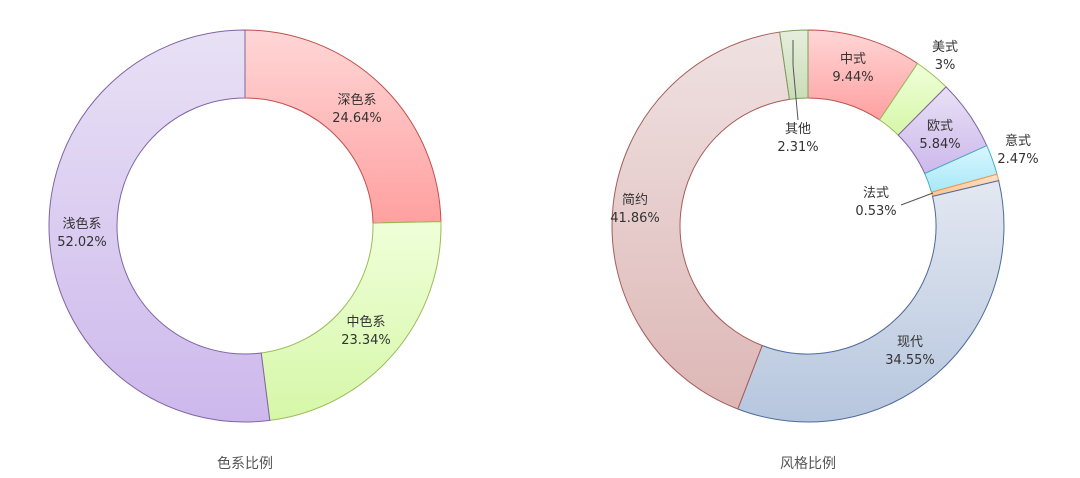 The width and height of the screenshot is (1080, 478). I want to click on style-ratio-caption: 风格比例, so click(808, 464).